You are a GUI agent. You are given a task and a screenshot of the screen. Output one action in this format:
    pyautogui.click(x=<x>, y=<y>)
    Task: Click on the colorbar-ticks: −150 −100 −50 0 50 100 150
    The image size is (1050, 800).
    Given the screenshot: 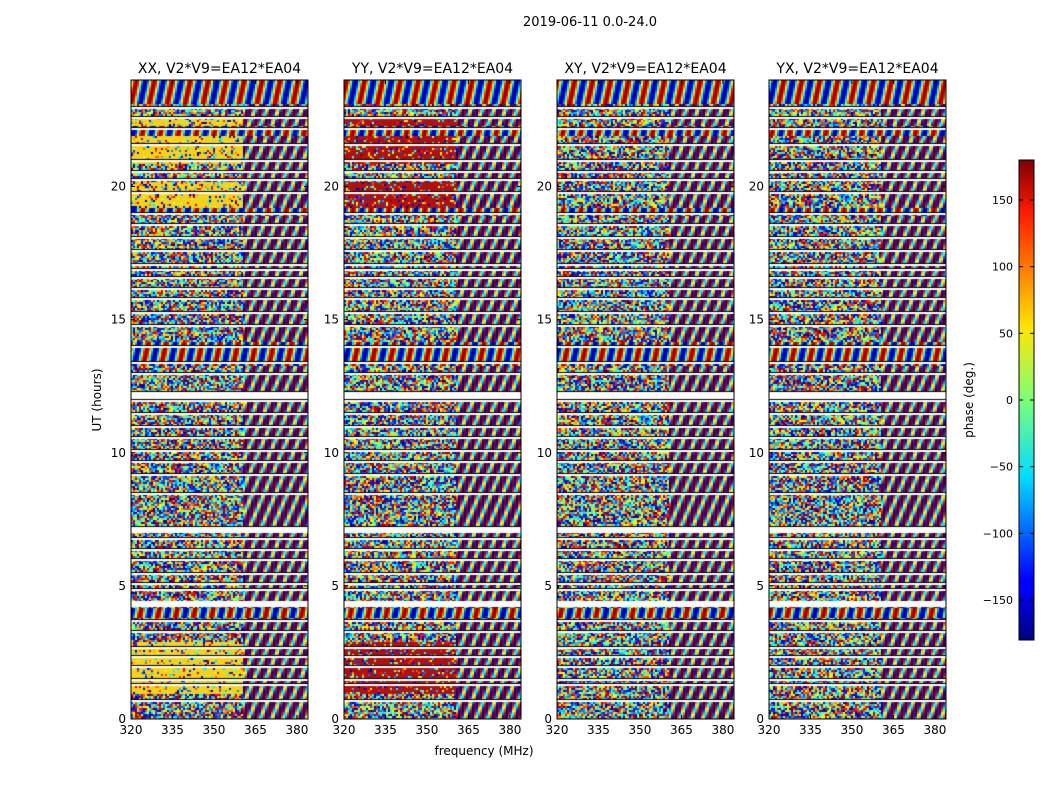 What is the action you would take?
    pyautogui.click(x=1008, y=400)
    